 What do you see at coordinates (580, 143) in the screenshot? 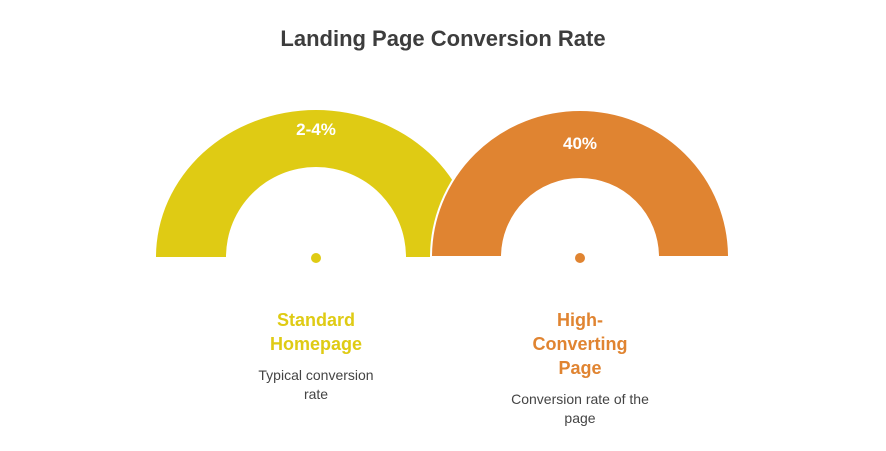
I see `value-label: 40%` at bounding box center [580, 143].